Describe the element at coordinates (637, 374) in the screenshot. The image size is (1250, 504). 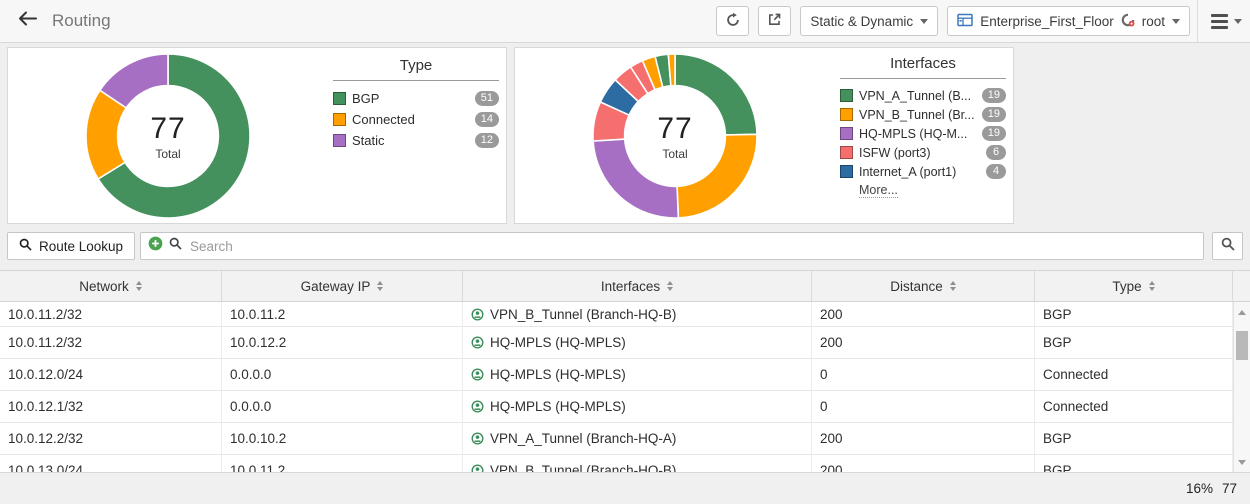
I see `cell-interfaces: HQ-MPLS (HQ-MPLS)` at that location.